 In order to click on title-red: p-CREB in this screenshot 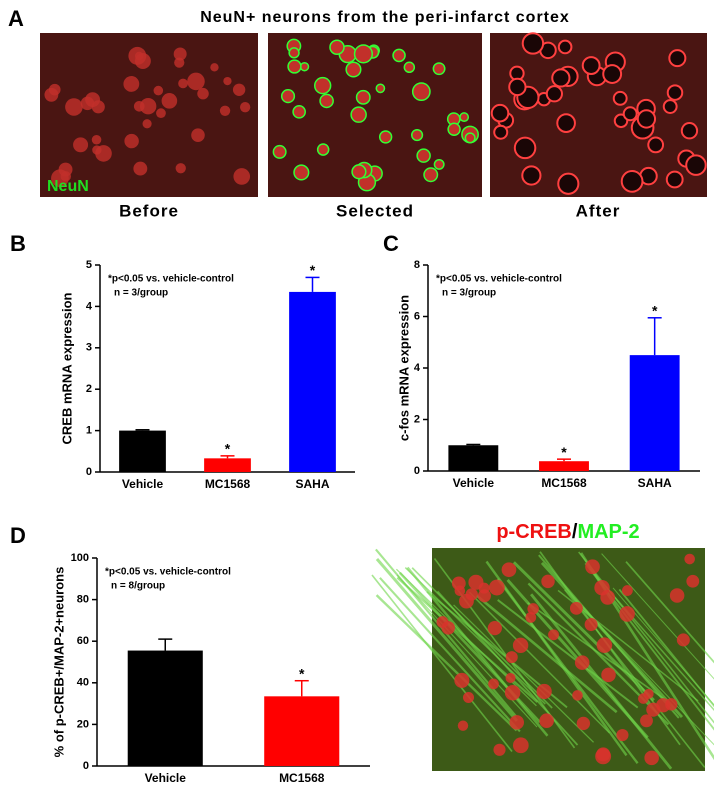, I will do `click(534, 532)`.